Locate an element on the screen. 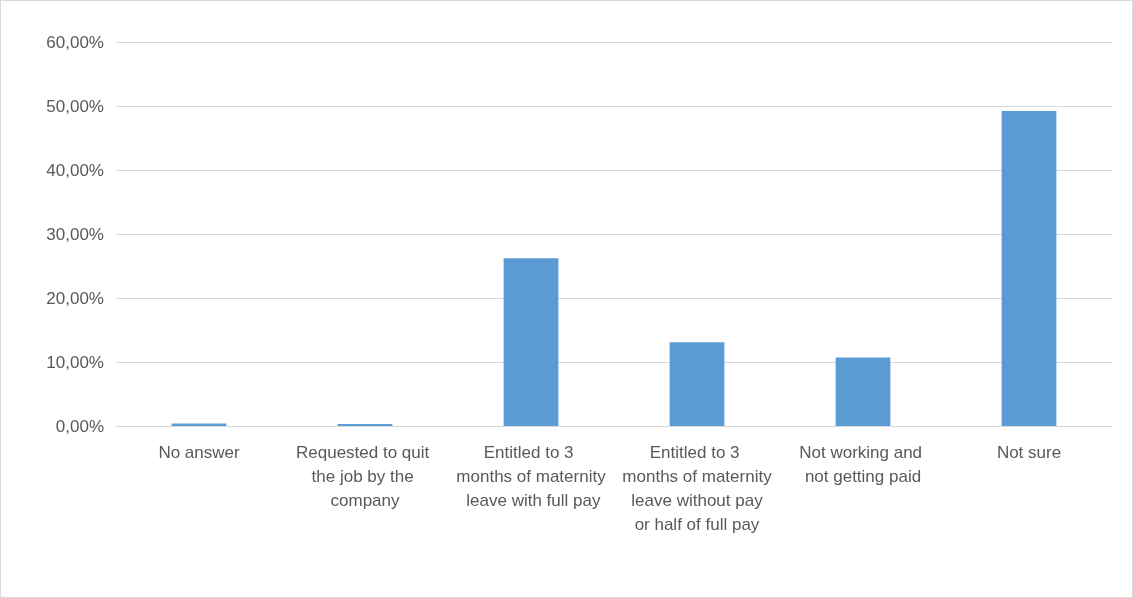 This screenshot has height=598, width=1133. y-tick-label: 10,00% is located at coordinates (75, 362).